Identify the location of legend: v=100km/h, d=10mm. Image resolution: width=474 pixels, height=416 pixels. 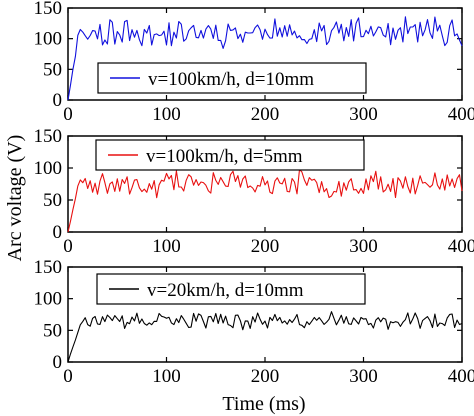
(232, 78).